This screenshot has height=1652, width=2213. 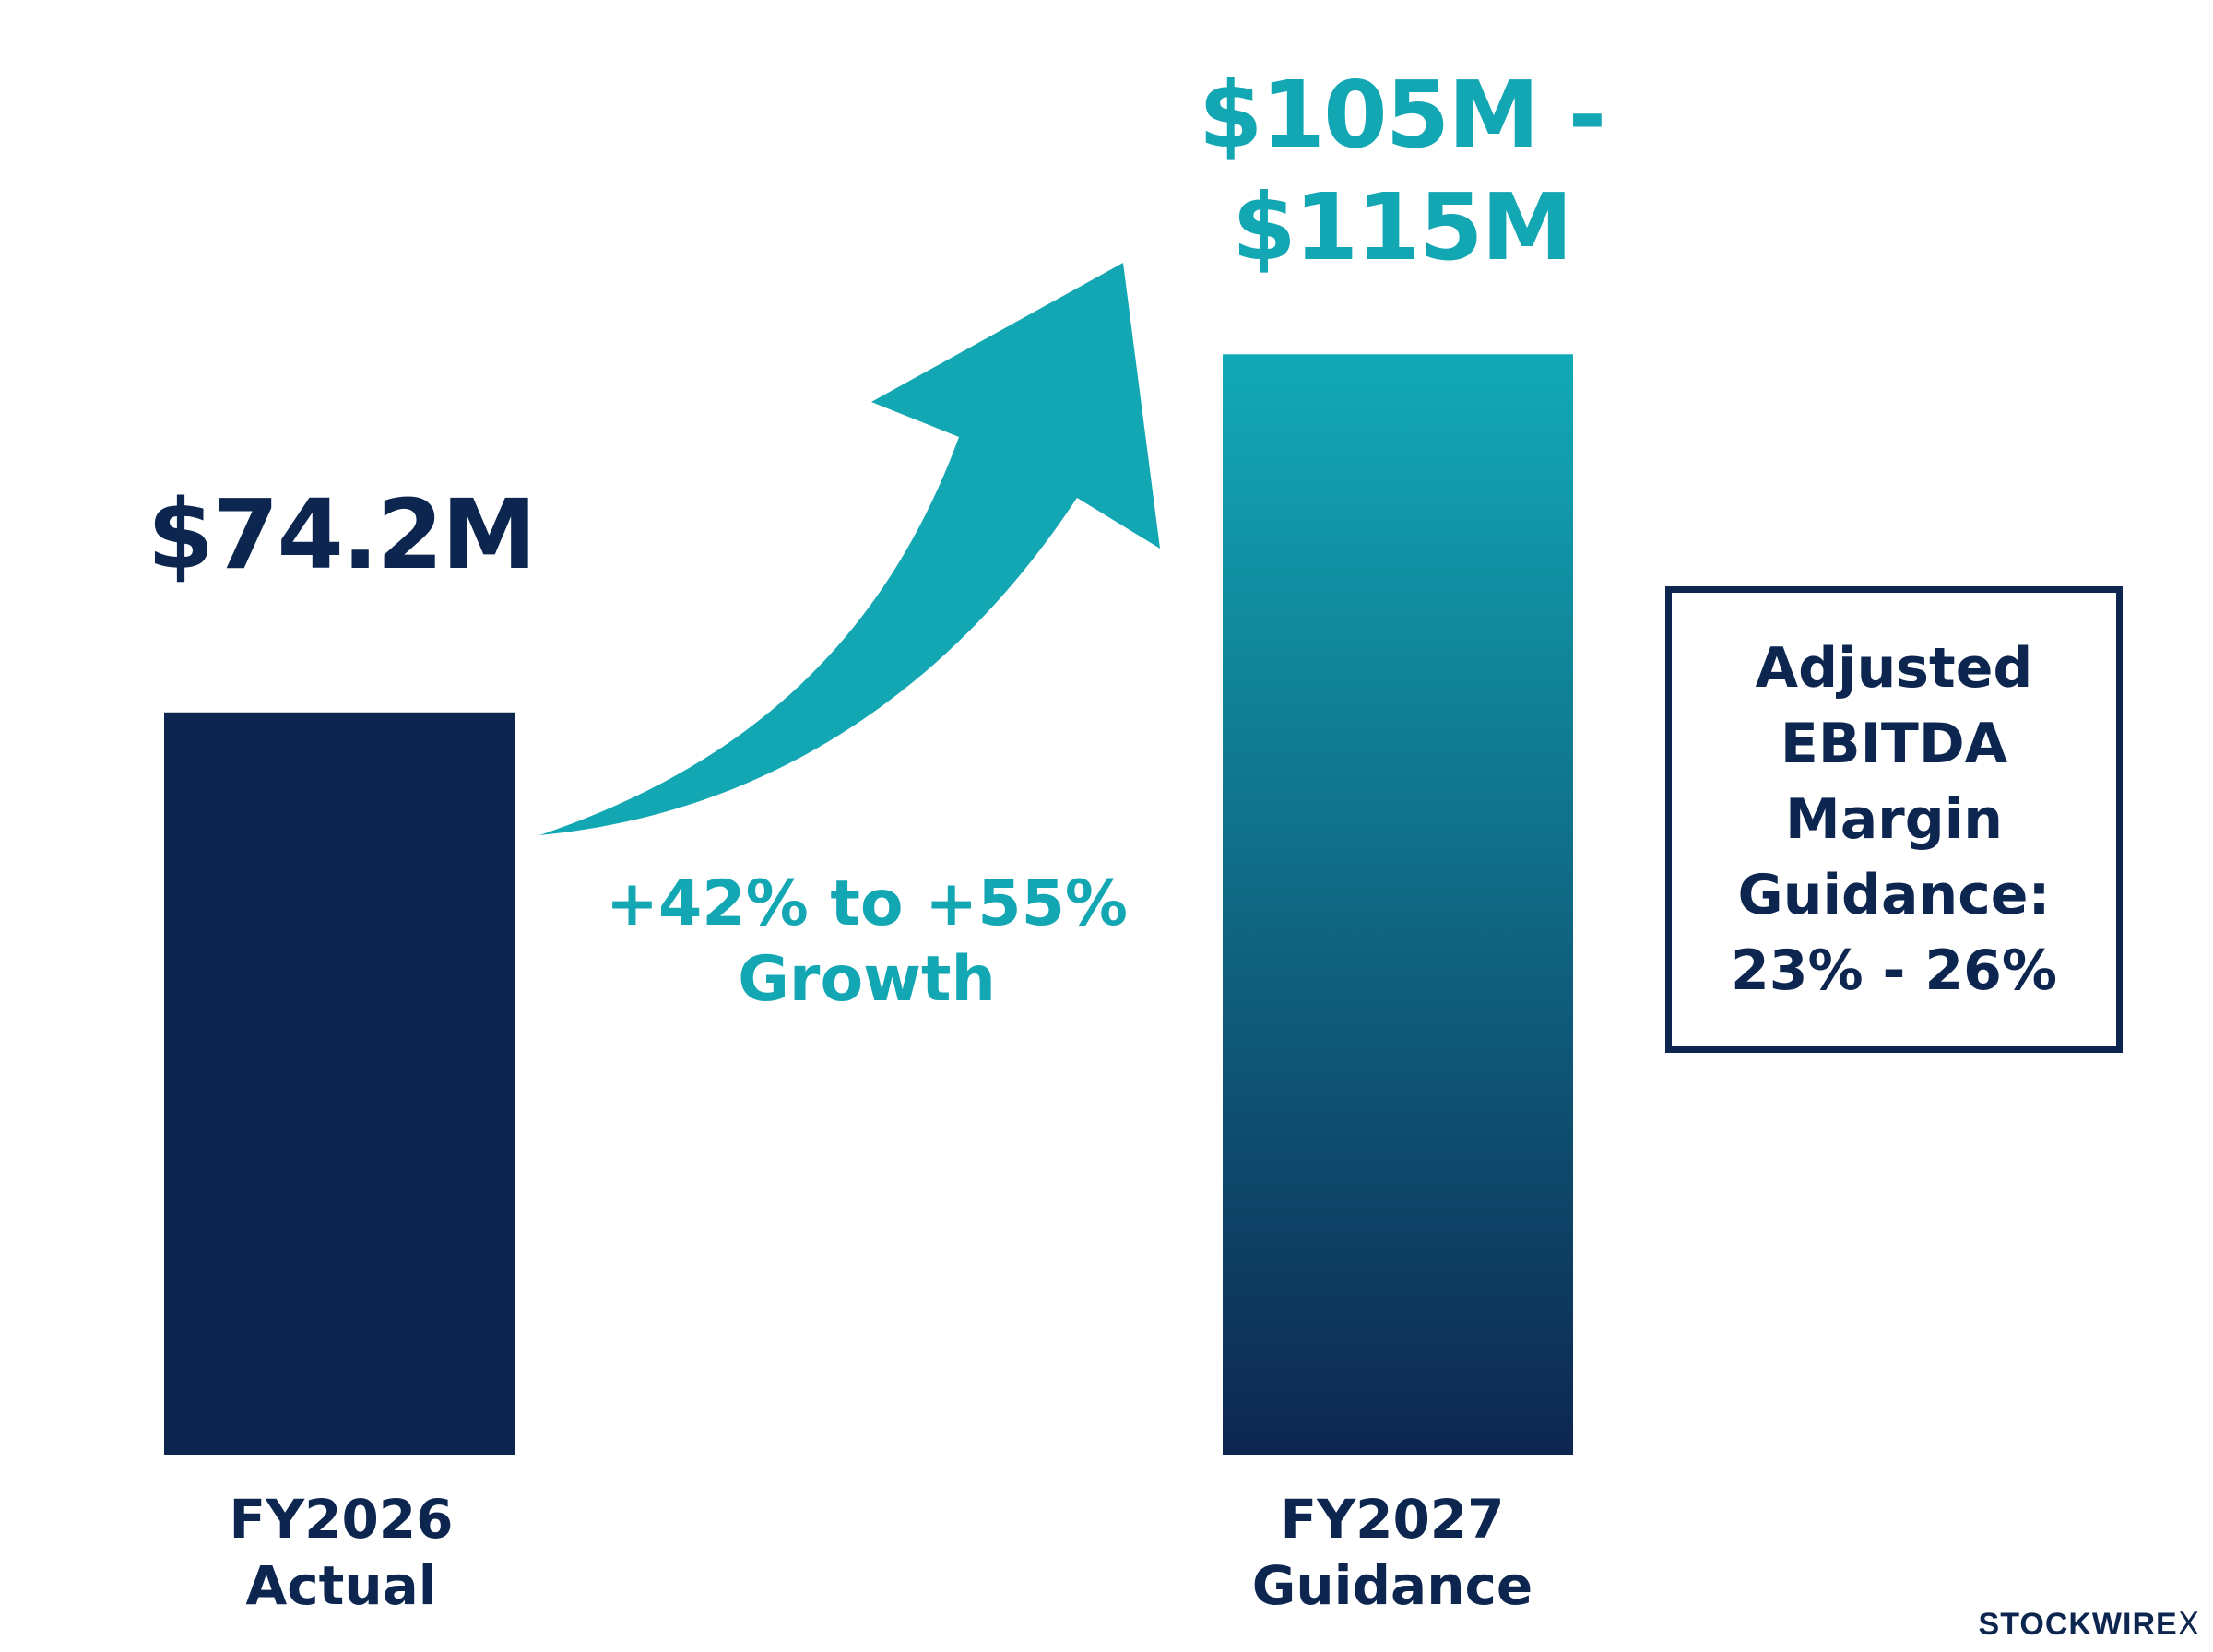 What do you see at coordinates (1398, 904) in the screenshot?
I see `bar-fy2027-guidance` at bounding box center [1398, 904].